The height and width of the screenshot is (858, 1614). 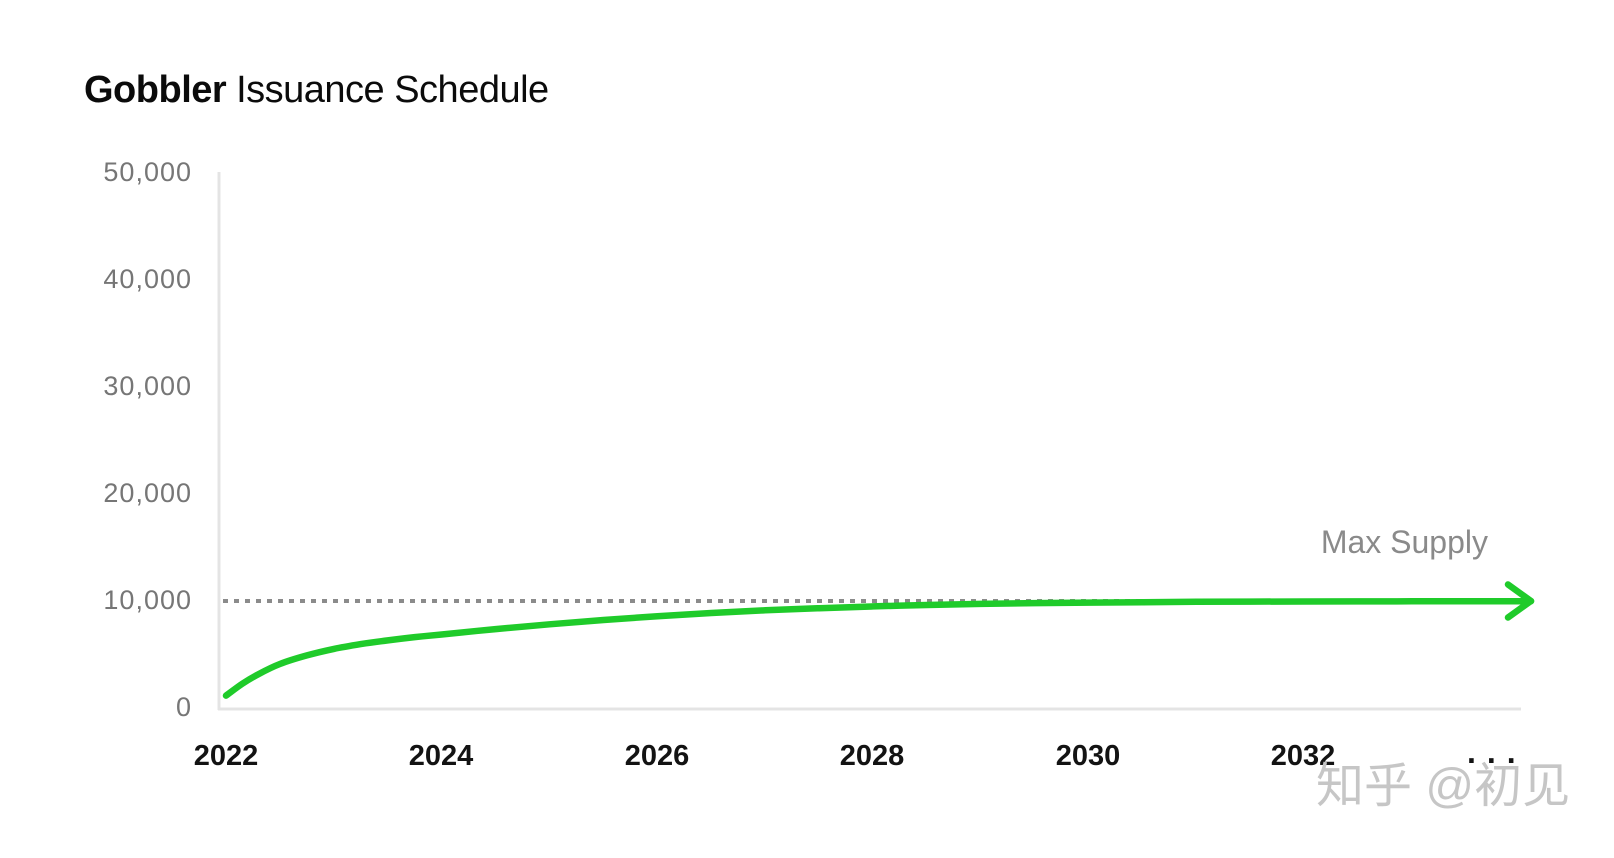 What do you see at coordinates (155, 90) in the screenshot?
I see `title-brand: Gobbler` at bounding box center [155, 90].